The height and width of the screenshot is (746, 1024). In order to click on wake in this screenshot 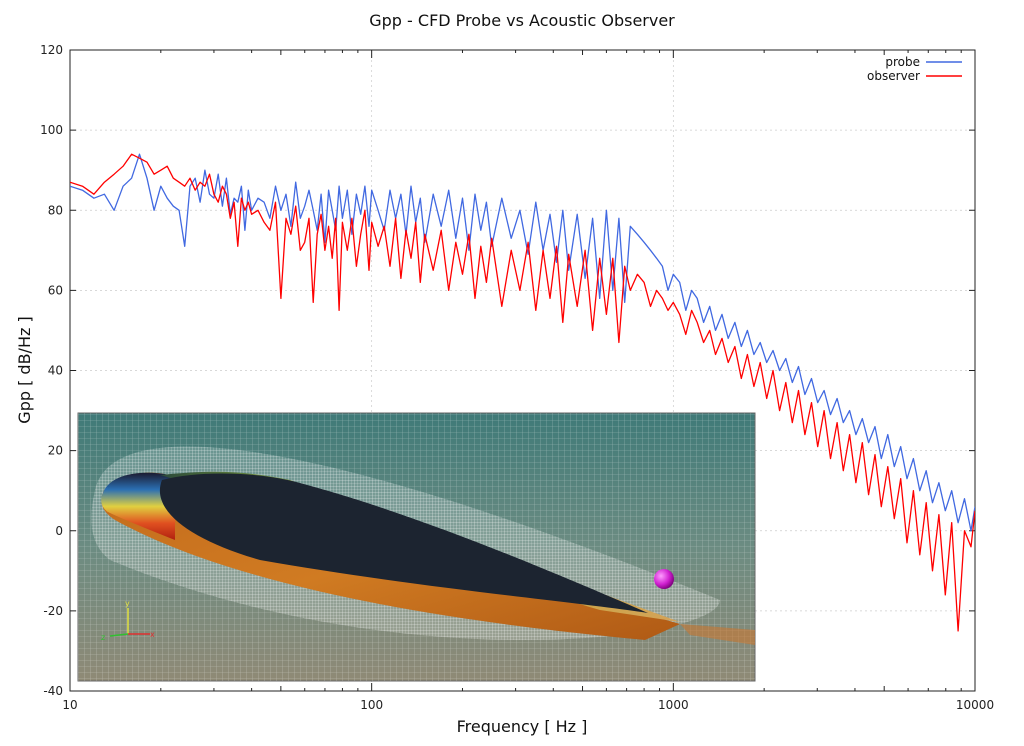, I will do `click(717, 634)`.